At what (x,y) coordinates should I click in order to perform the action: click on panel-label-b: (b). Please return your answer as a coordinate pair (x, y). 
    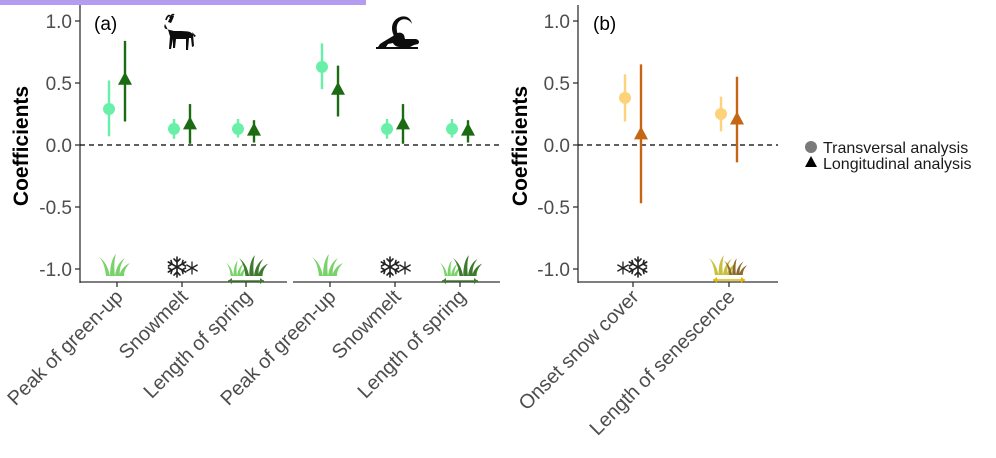
    Looking at the image, I should click on (604, 24).